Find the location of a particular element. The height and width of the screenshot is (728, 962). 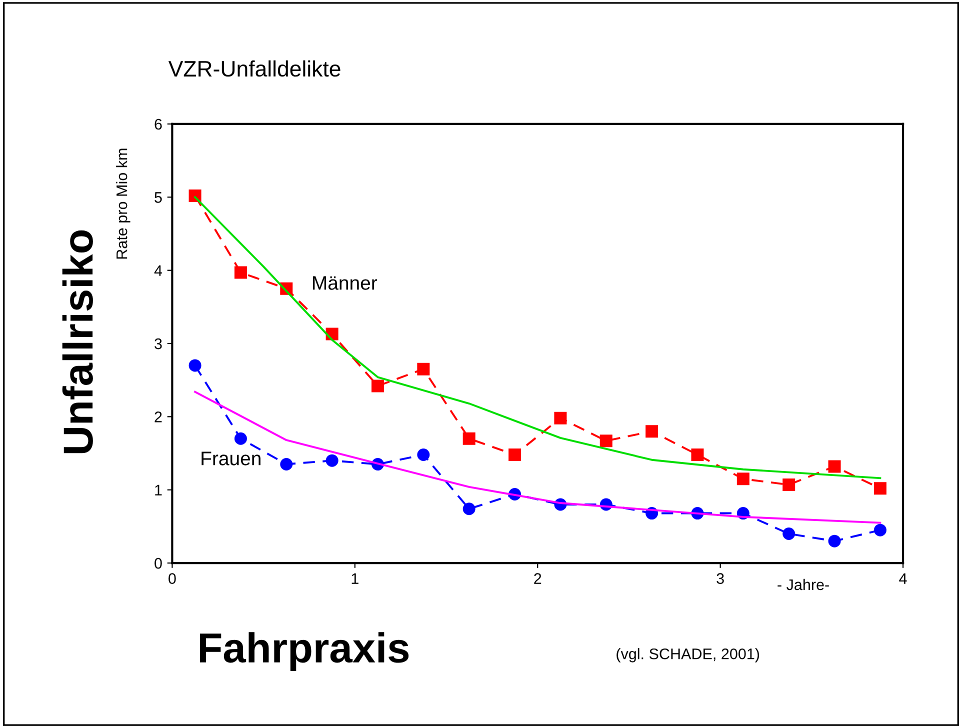

annotation: Frauen is located at coordinates (231, 459).